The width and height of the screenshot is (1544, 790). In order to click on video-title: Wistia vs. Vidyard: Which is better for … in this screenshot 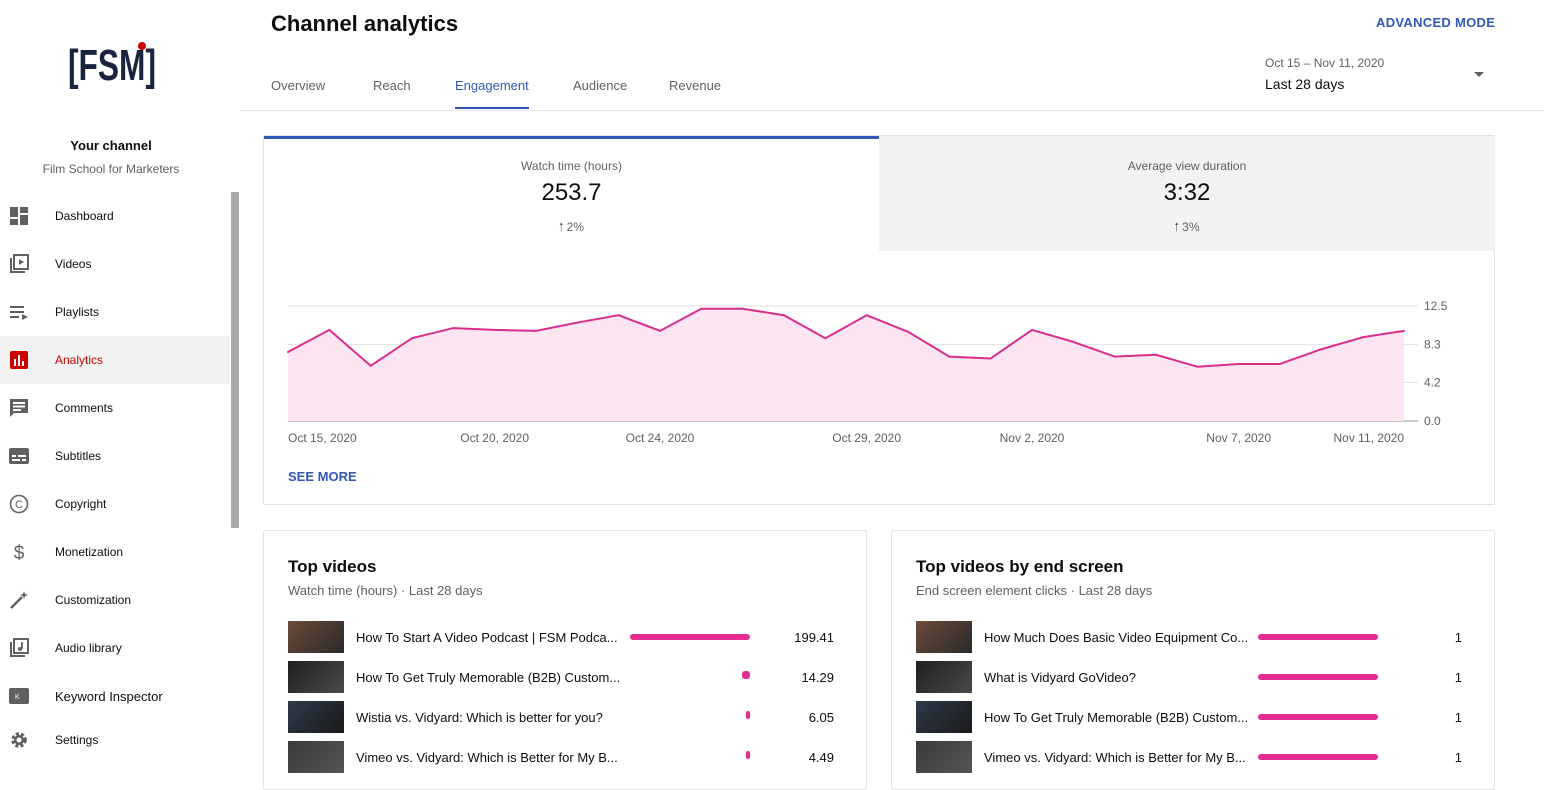, I will do `click(479, 717)`.